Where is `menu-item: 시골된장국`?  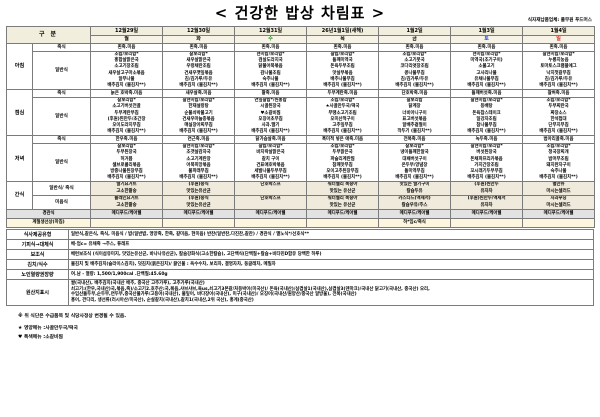 menu-item: 시골된장국 is located at coordinates (270, 107).